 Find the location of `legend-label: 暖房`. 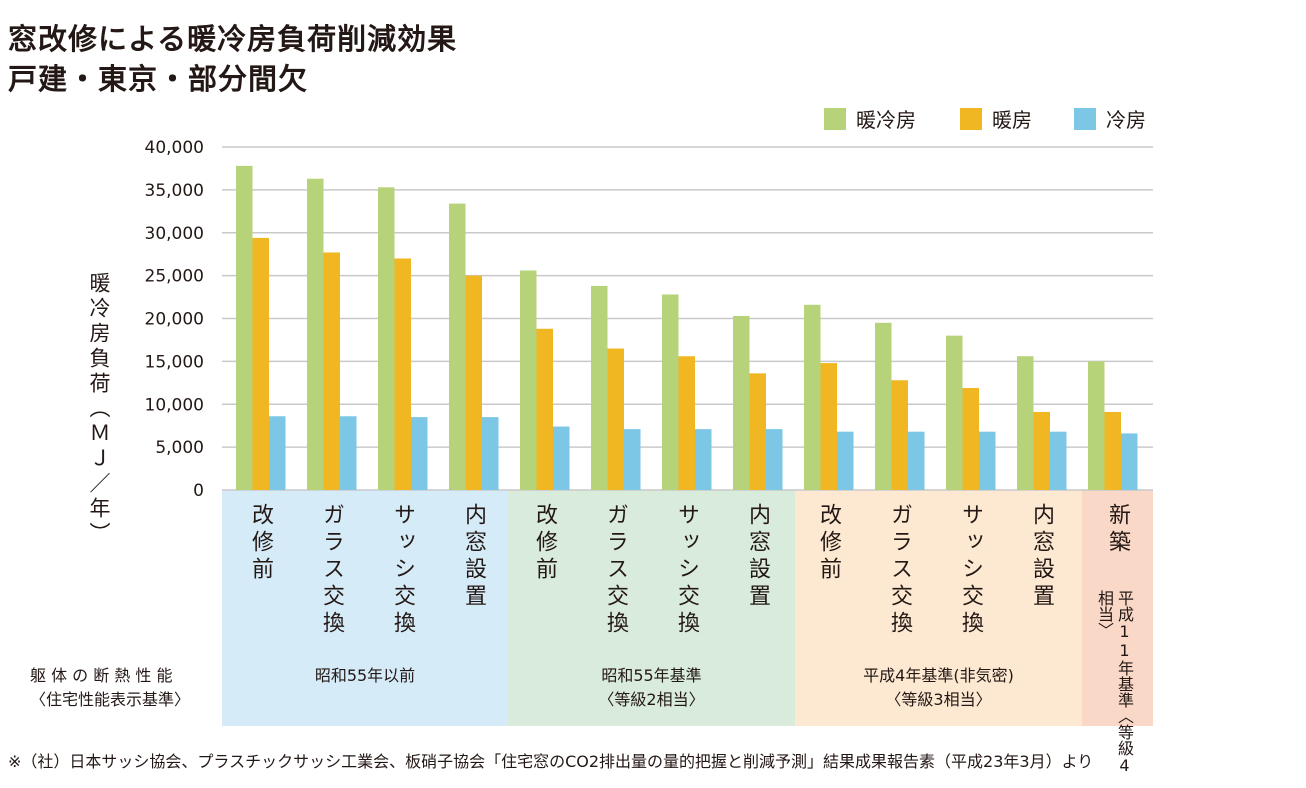

legend-label: 暖房 is located at coordinates (1012, 120).